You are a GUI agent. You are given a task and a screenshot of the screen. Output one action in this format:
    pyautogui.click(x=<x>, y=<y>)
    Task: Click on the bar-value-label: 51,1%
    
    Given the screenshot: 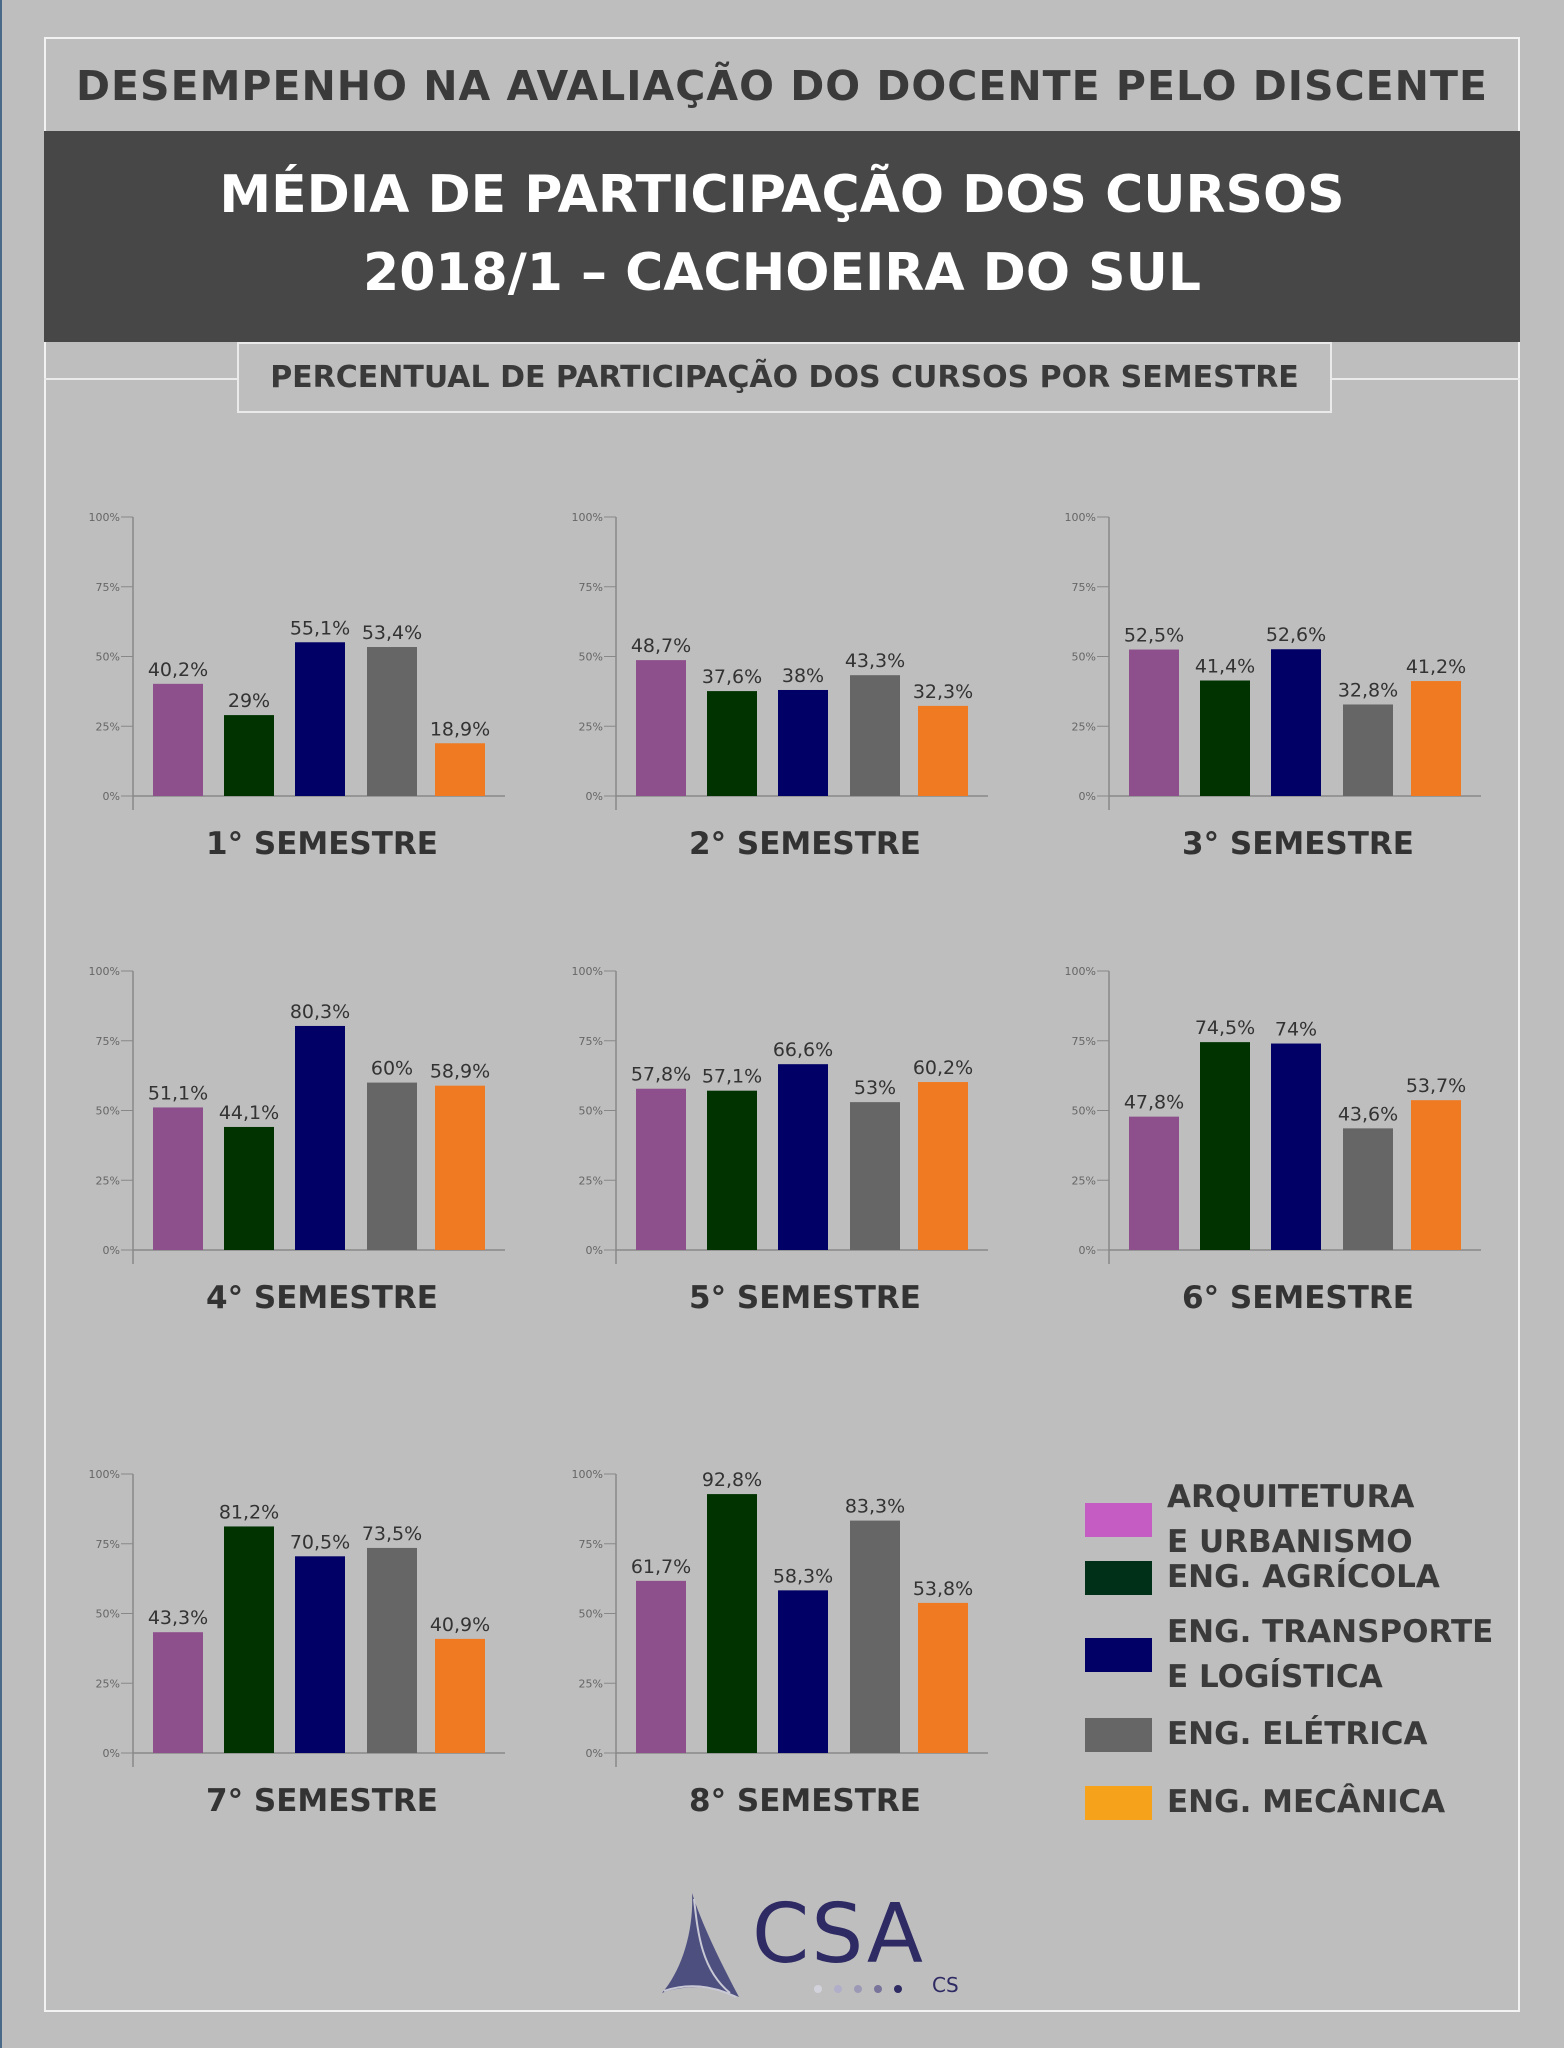 What is the action you would take?
    pyautogui.click(x=178, y=1093)
    